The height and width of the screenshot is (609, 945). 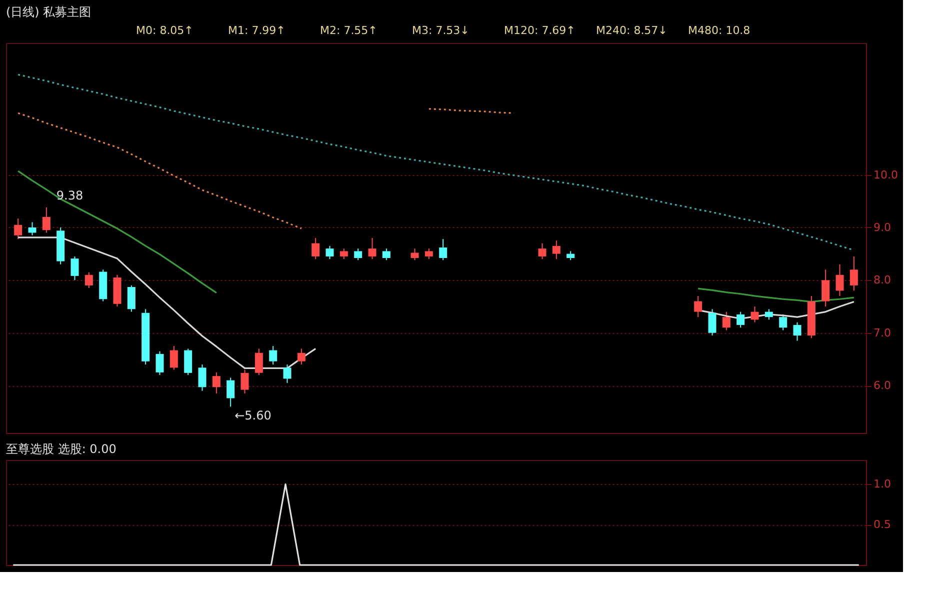 What do you see at coordinates (257, 30) in the screenshot?
I see `text: M1: 7.99↑` at bounding box center [257, 30].